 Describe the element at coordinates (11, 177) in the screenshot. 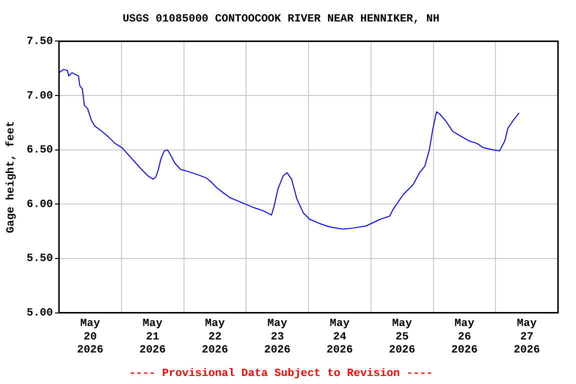

I see `y-axis-title: Gage height, feet` at that location.